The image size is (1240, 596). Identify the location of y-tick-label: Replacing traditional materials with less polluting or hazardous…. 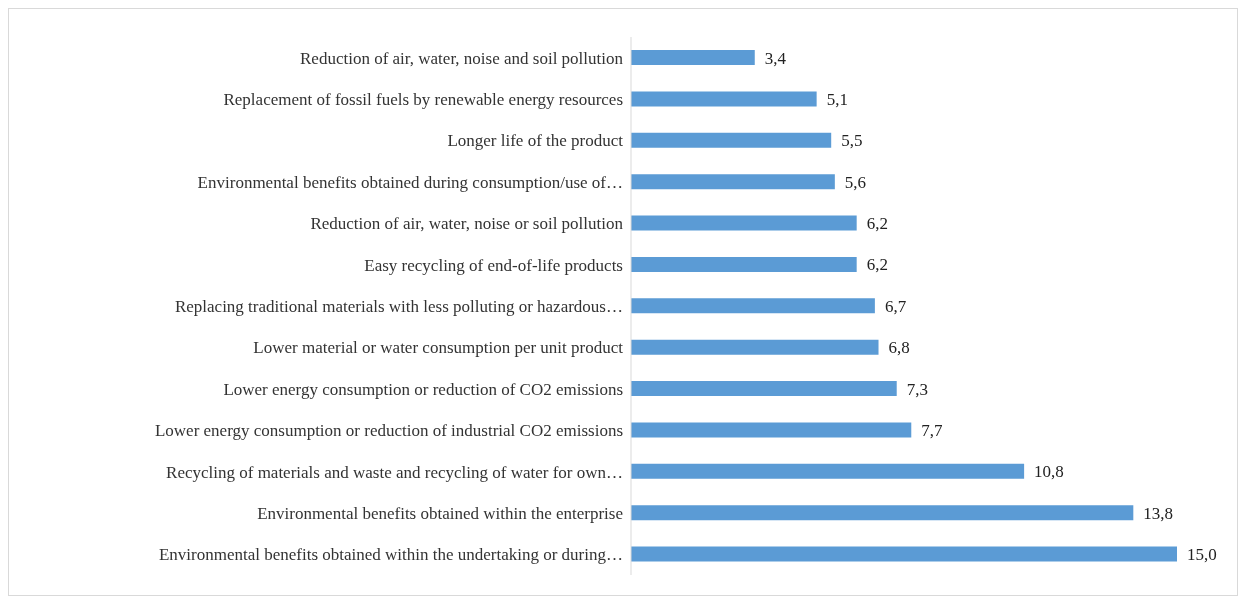
(398, 307).